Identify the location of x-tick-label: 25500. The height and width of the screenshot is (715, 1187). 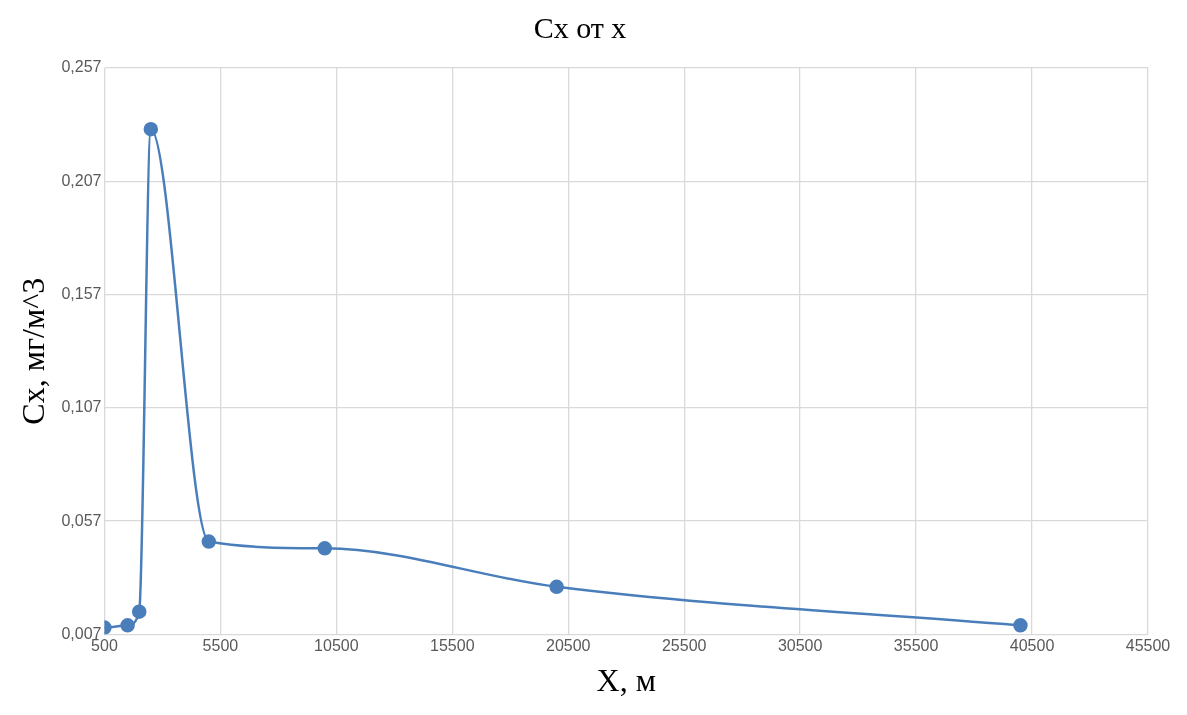
(684, 646).